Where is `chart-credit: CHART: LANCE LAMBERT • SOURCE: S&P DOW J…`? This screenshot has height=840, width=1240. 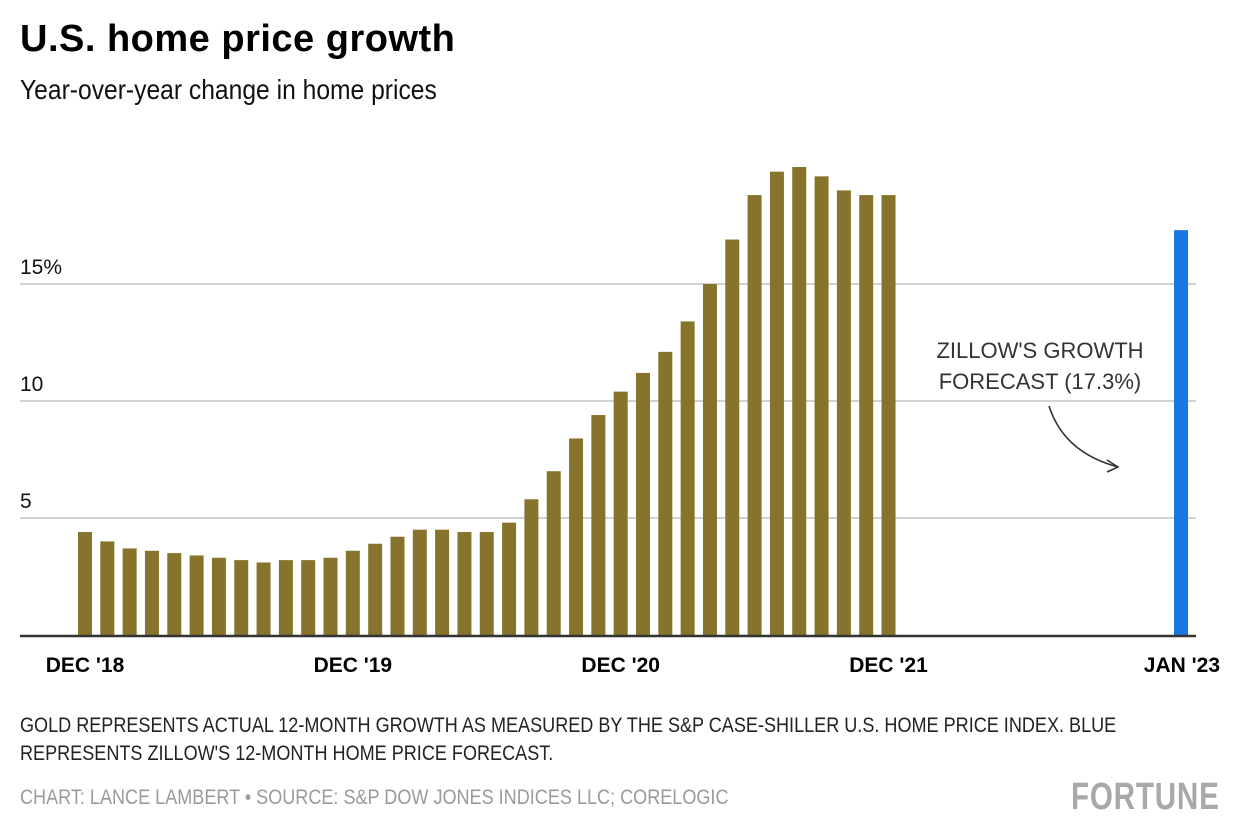
chart-credit: CHART: LANCE LAMBERT • SOURCE: S&P DOW J… is located at coordinates (374, 797).